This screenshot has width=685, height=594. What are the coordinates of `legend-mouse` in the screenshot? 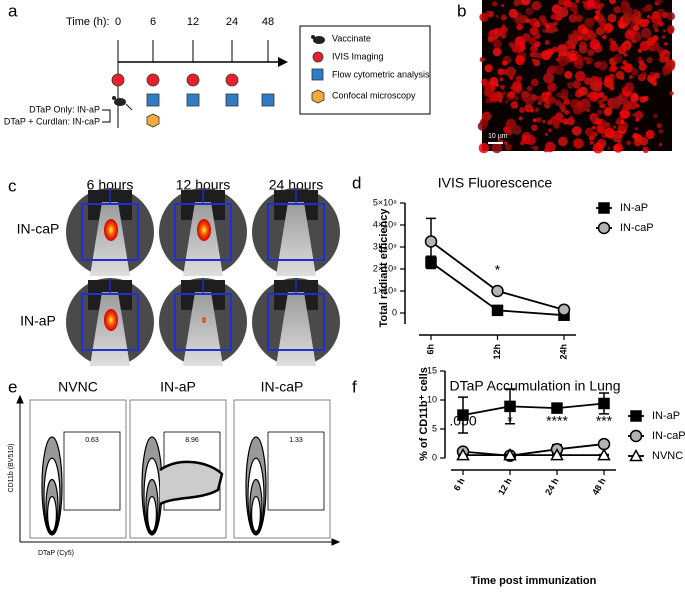 It's located at (318, 39).